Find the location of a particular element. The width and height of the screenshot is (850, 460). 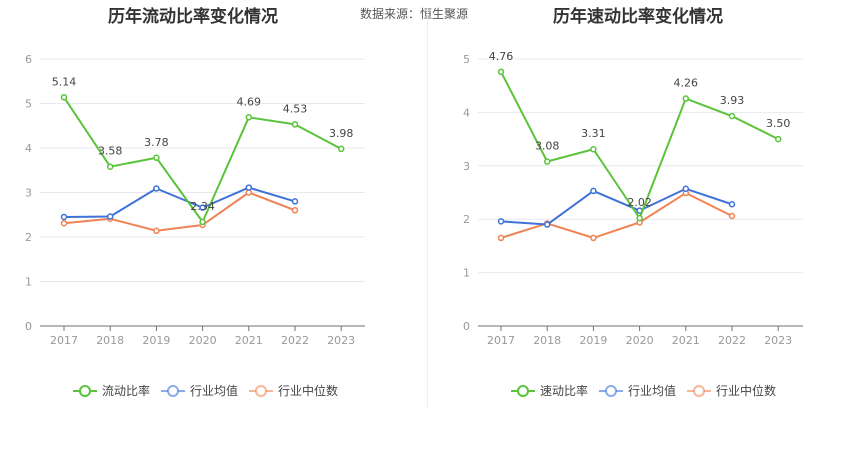

c0-y-tick-label: 2 is located at coordinates (28, 237).